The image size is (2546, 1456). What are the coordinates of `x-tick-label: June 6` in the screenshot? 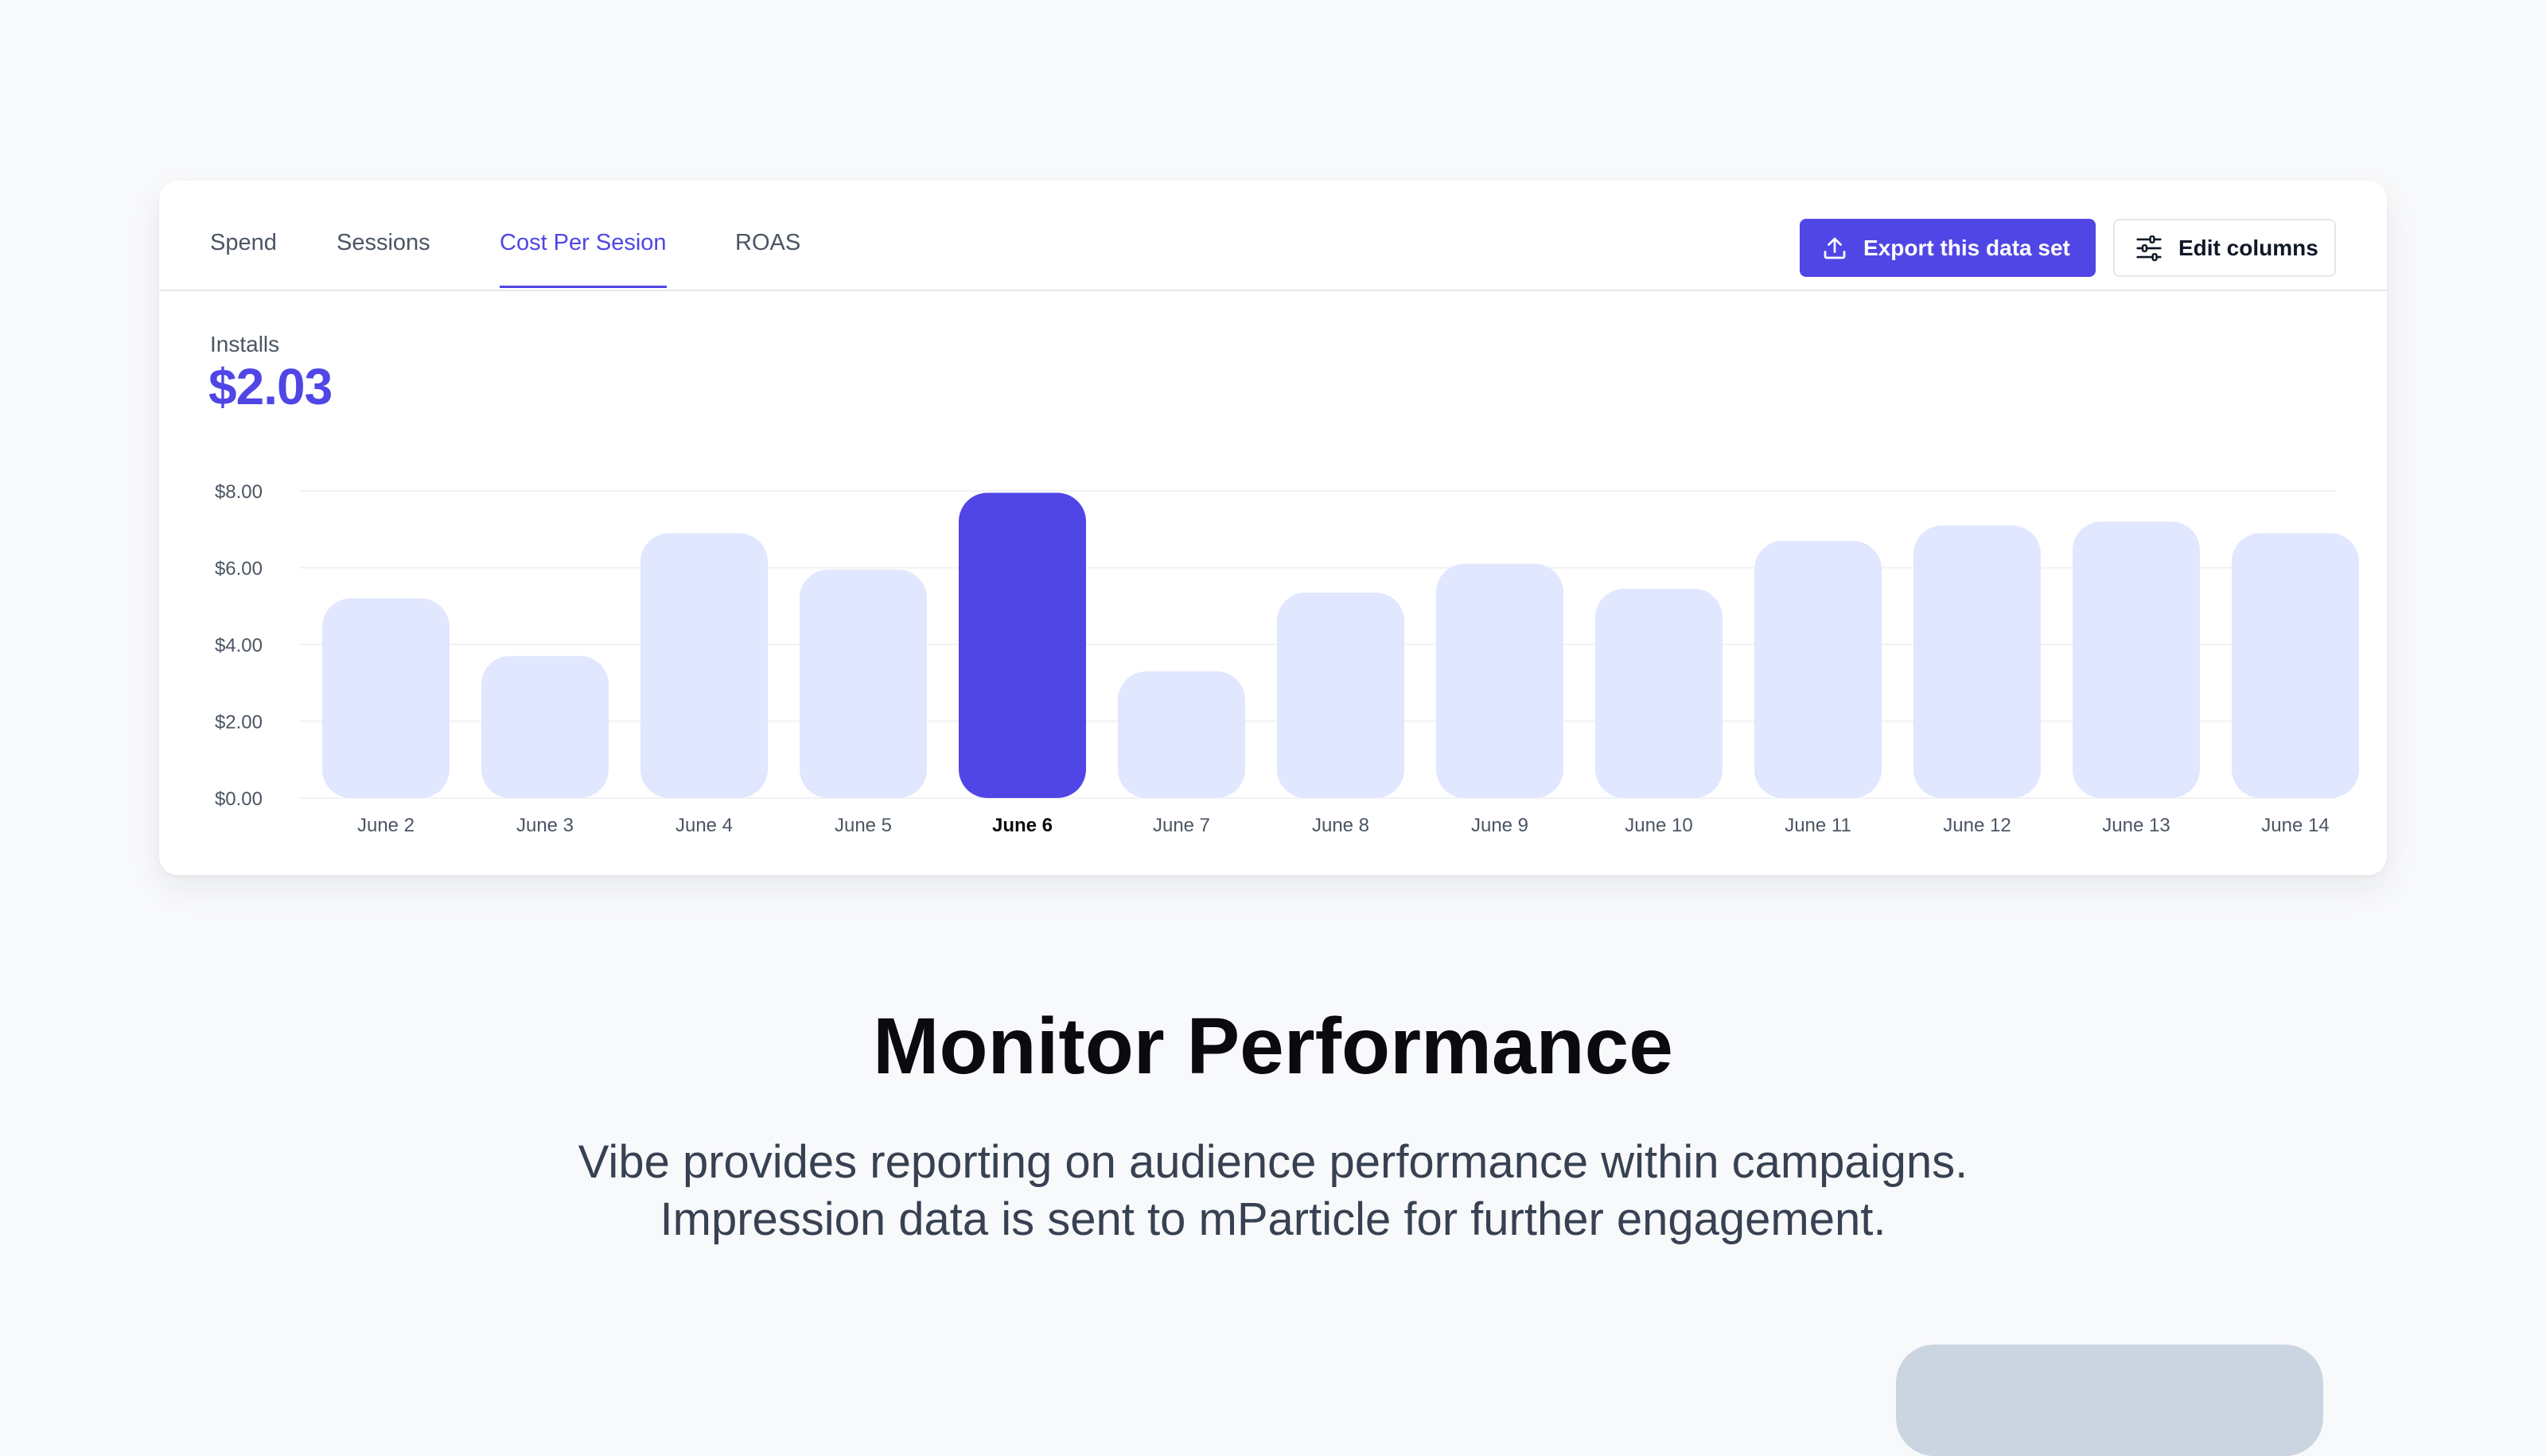 It's located at (1022, 825).